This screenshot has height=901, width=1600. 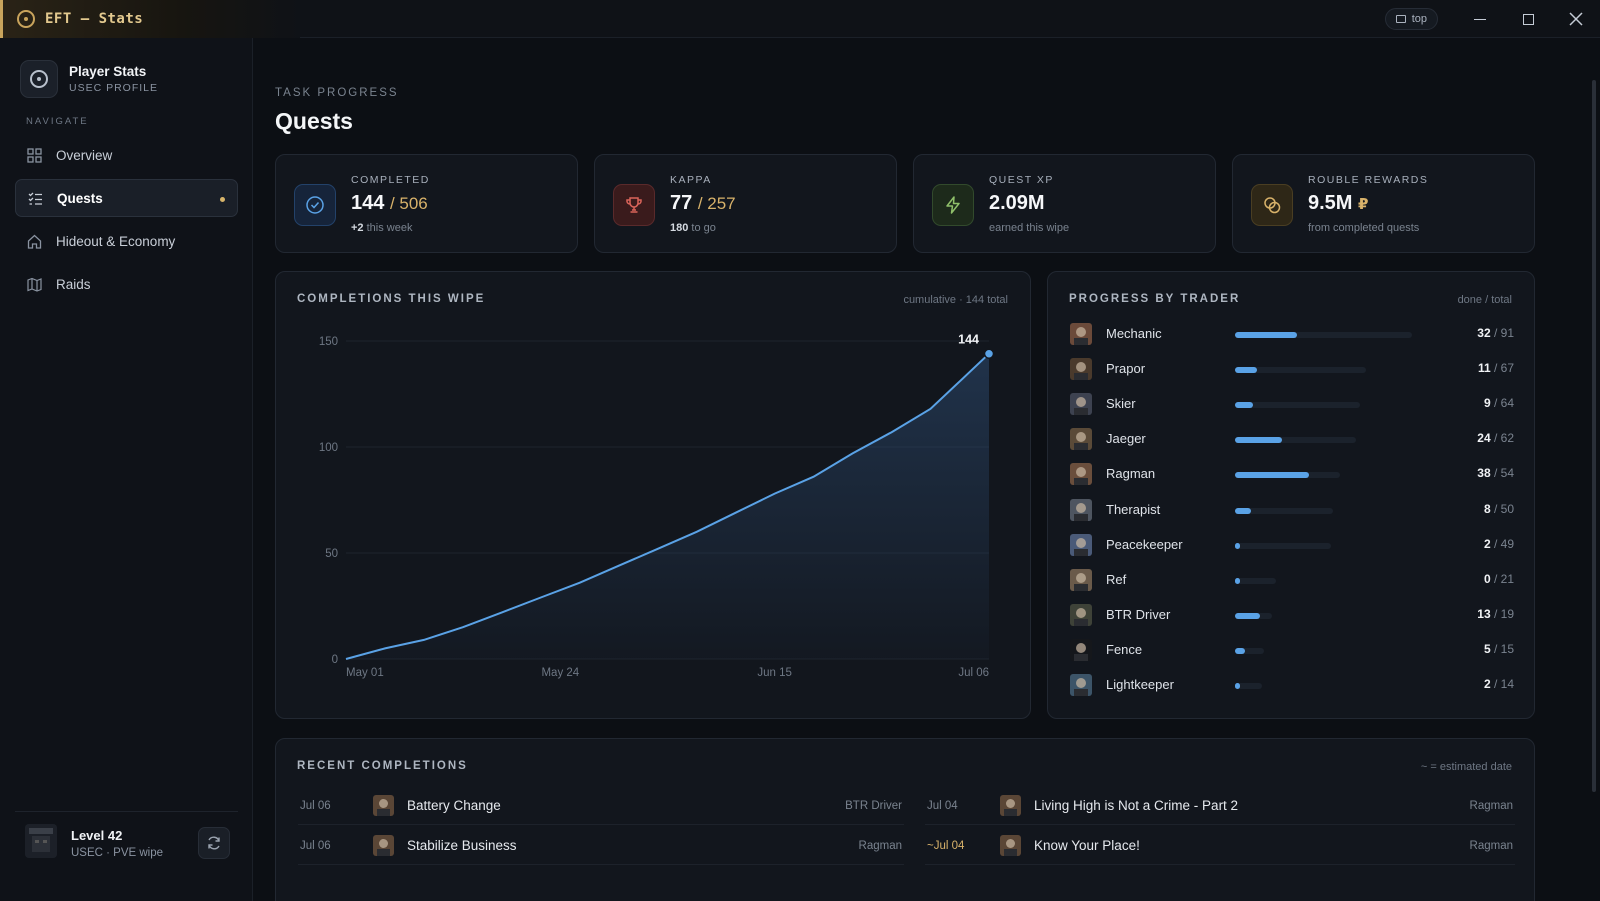 I want to click on stat-card-quest-xp: QUEST XP 2.09M earned this wipe, so click(x=1064, y=203).